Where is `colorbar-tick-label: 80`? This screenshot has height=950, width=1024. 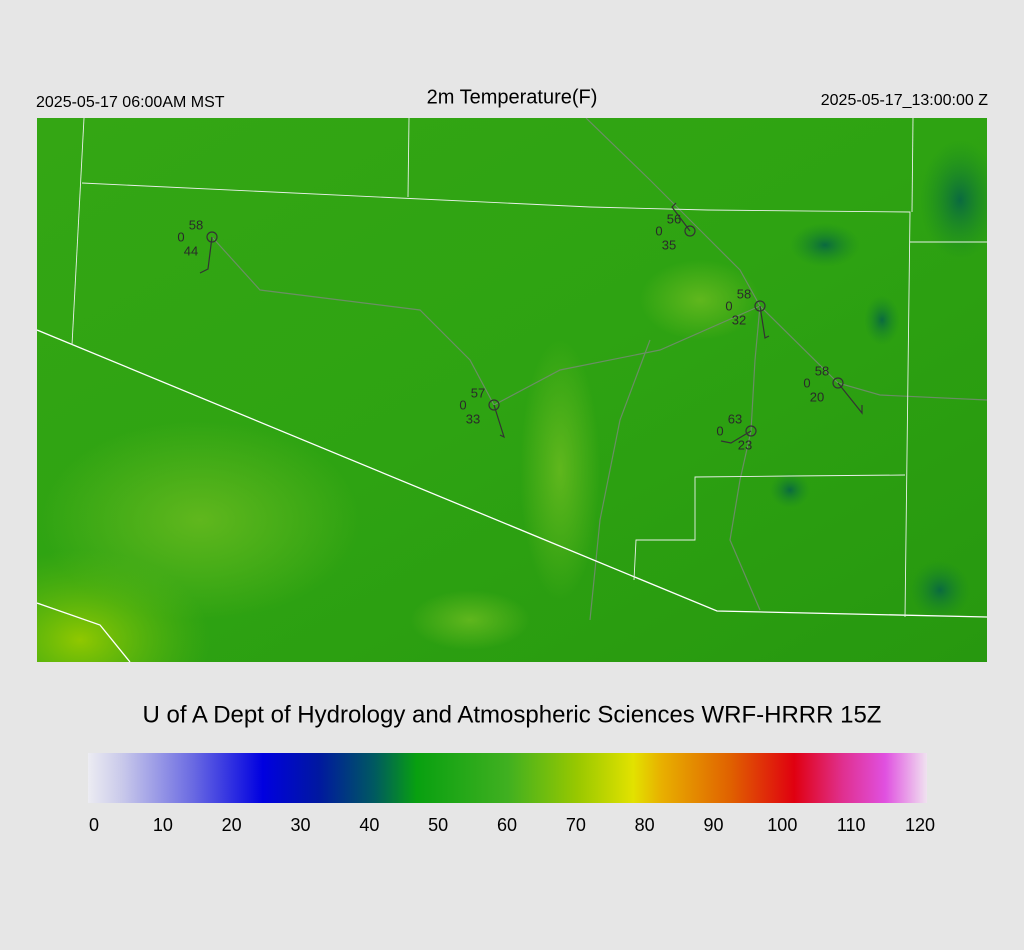
colorbar-tick-label: 80 is located at coordinates (645, 825).